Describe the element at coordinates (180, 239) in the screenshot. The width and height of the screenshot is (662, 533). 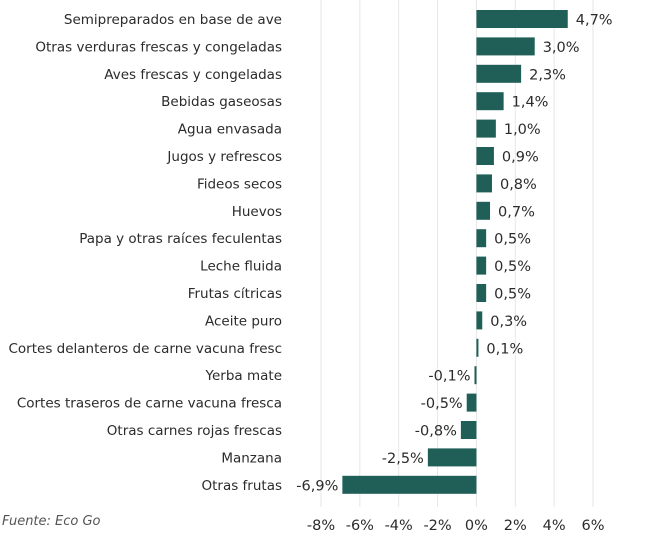
I see `category-label: Papa y otras raíces feculentas` at that location.